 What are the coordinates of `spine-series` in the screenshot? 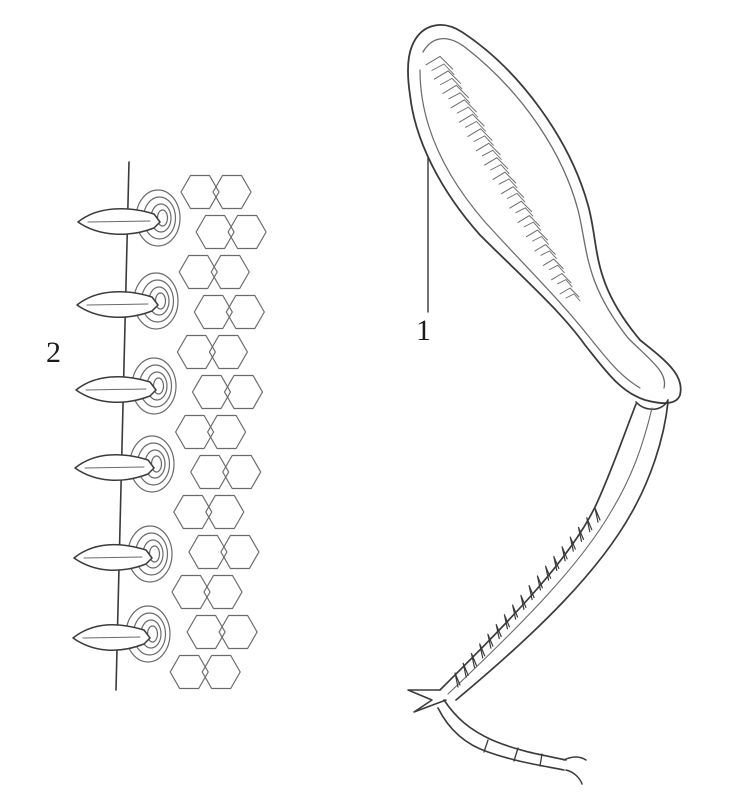 It's located at (126, 426).